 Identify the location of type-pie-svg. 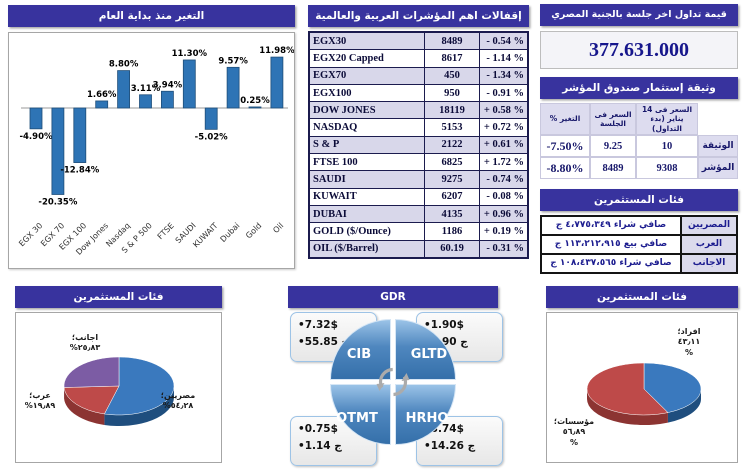
(644, 393).